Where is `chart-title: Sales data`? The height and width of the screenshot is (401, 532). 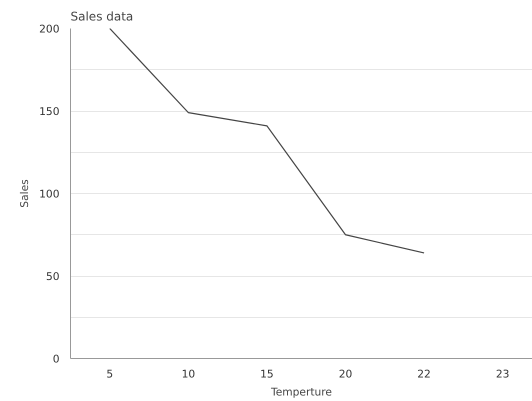 chart-title: Sales data is located at coordinates (102, 17).